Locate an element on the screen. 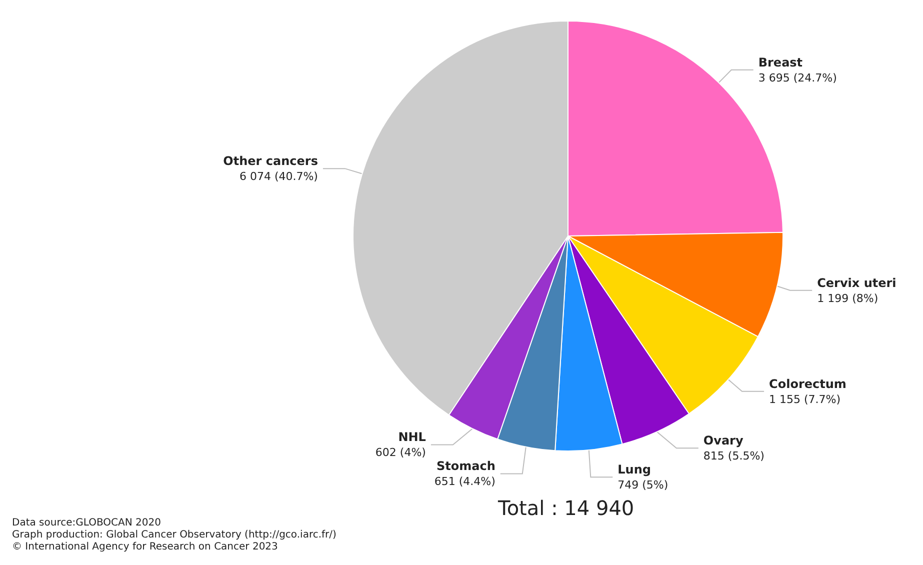 This screenshot has height=565, width=923. slice-label: Stomach is located at coordinates (466, 466).